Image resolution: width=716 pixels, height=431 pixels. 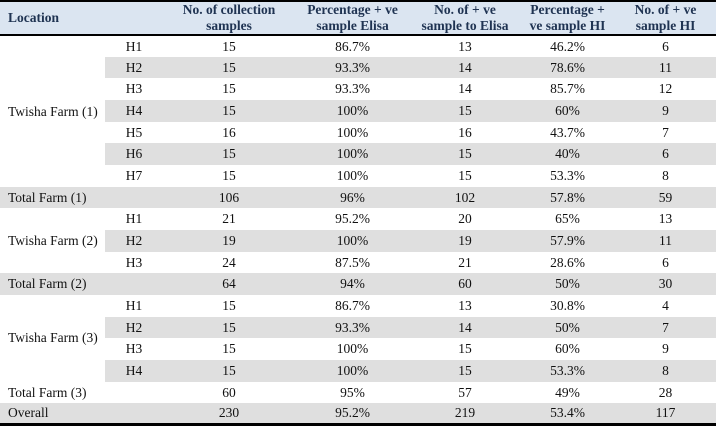 I want to click on row-label: Total Farm (1), so click(x=47, y=197).